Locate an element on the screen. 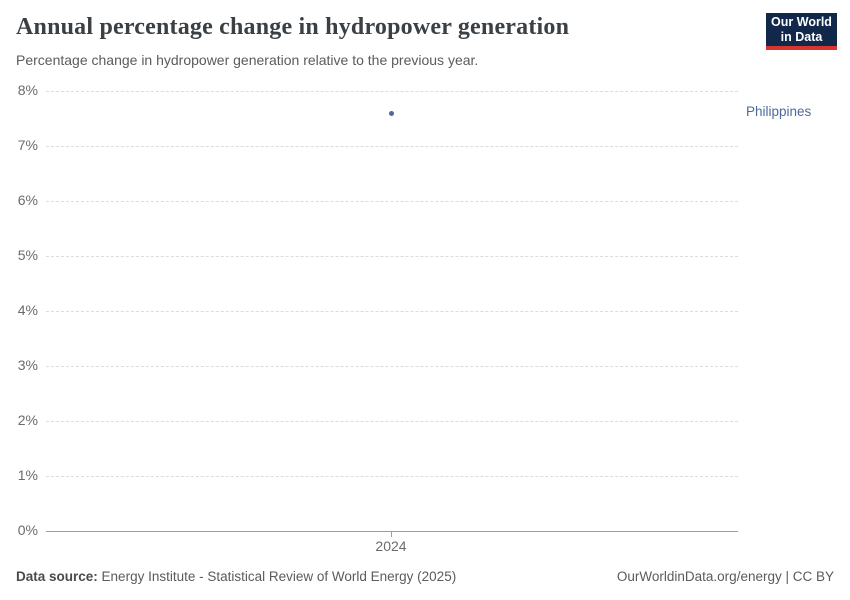 The height and width of the screenshot is (600, 850). y-tick-label: 0% is located at coordinates (27, 530).